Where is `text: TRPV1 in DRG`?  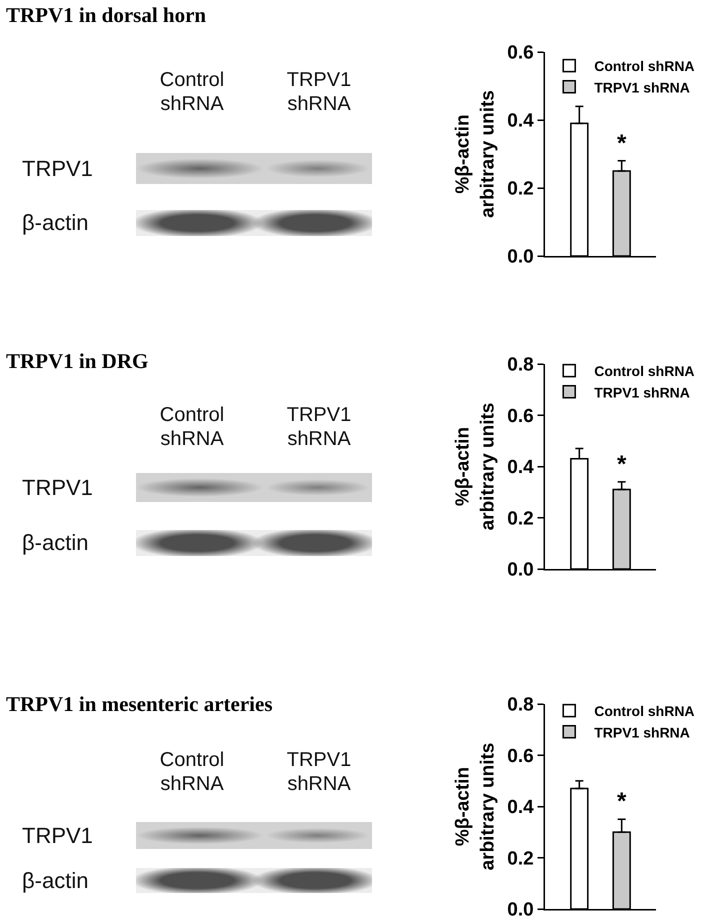
text: TRPV1 in DRG is located at coordinates (77, 361).